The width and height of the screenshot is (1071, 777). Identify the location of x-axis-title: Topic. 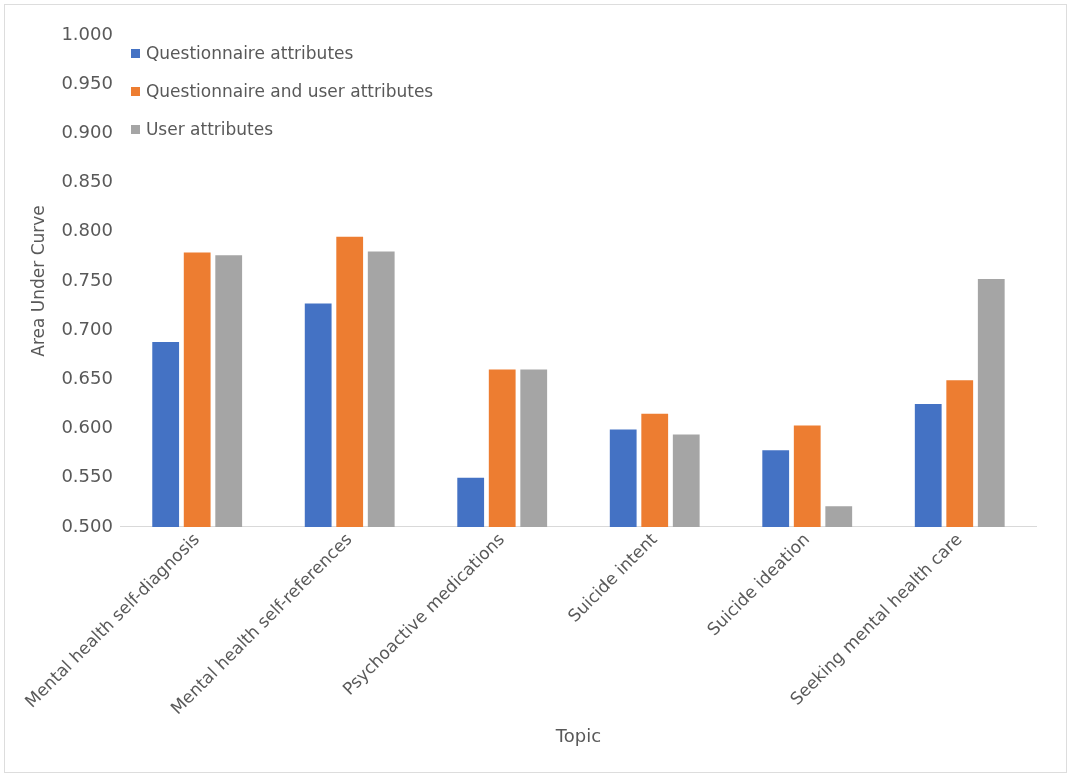
(578, 735).